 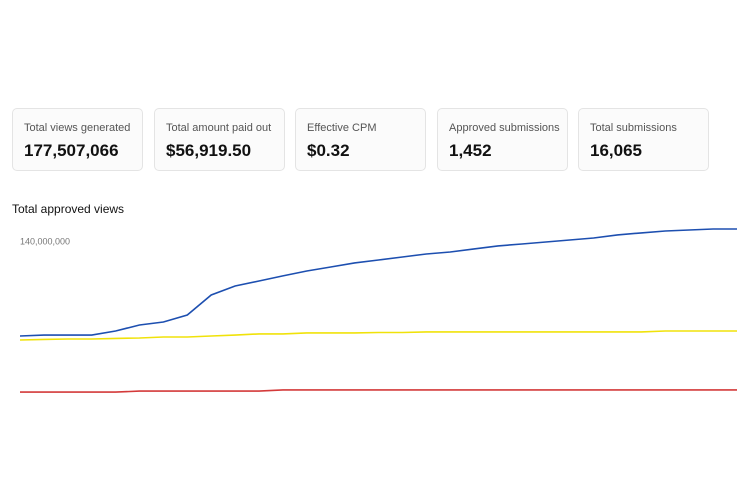 What do you see at coordinates (219, 128) in the screenshot?
I see `stat-label: Total amount paid out` at bounding box center [219, 128].